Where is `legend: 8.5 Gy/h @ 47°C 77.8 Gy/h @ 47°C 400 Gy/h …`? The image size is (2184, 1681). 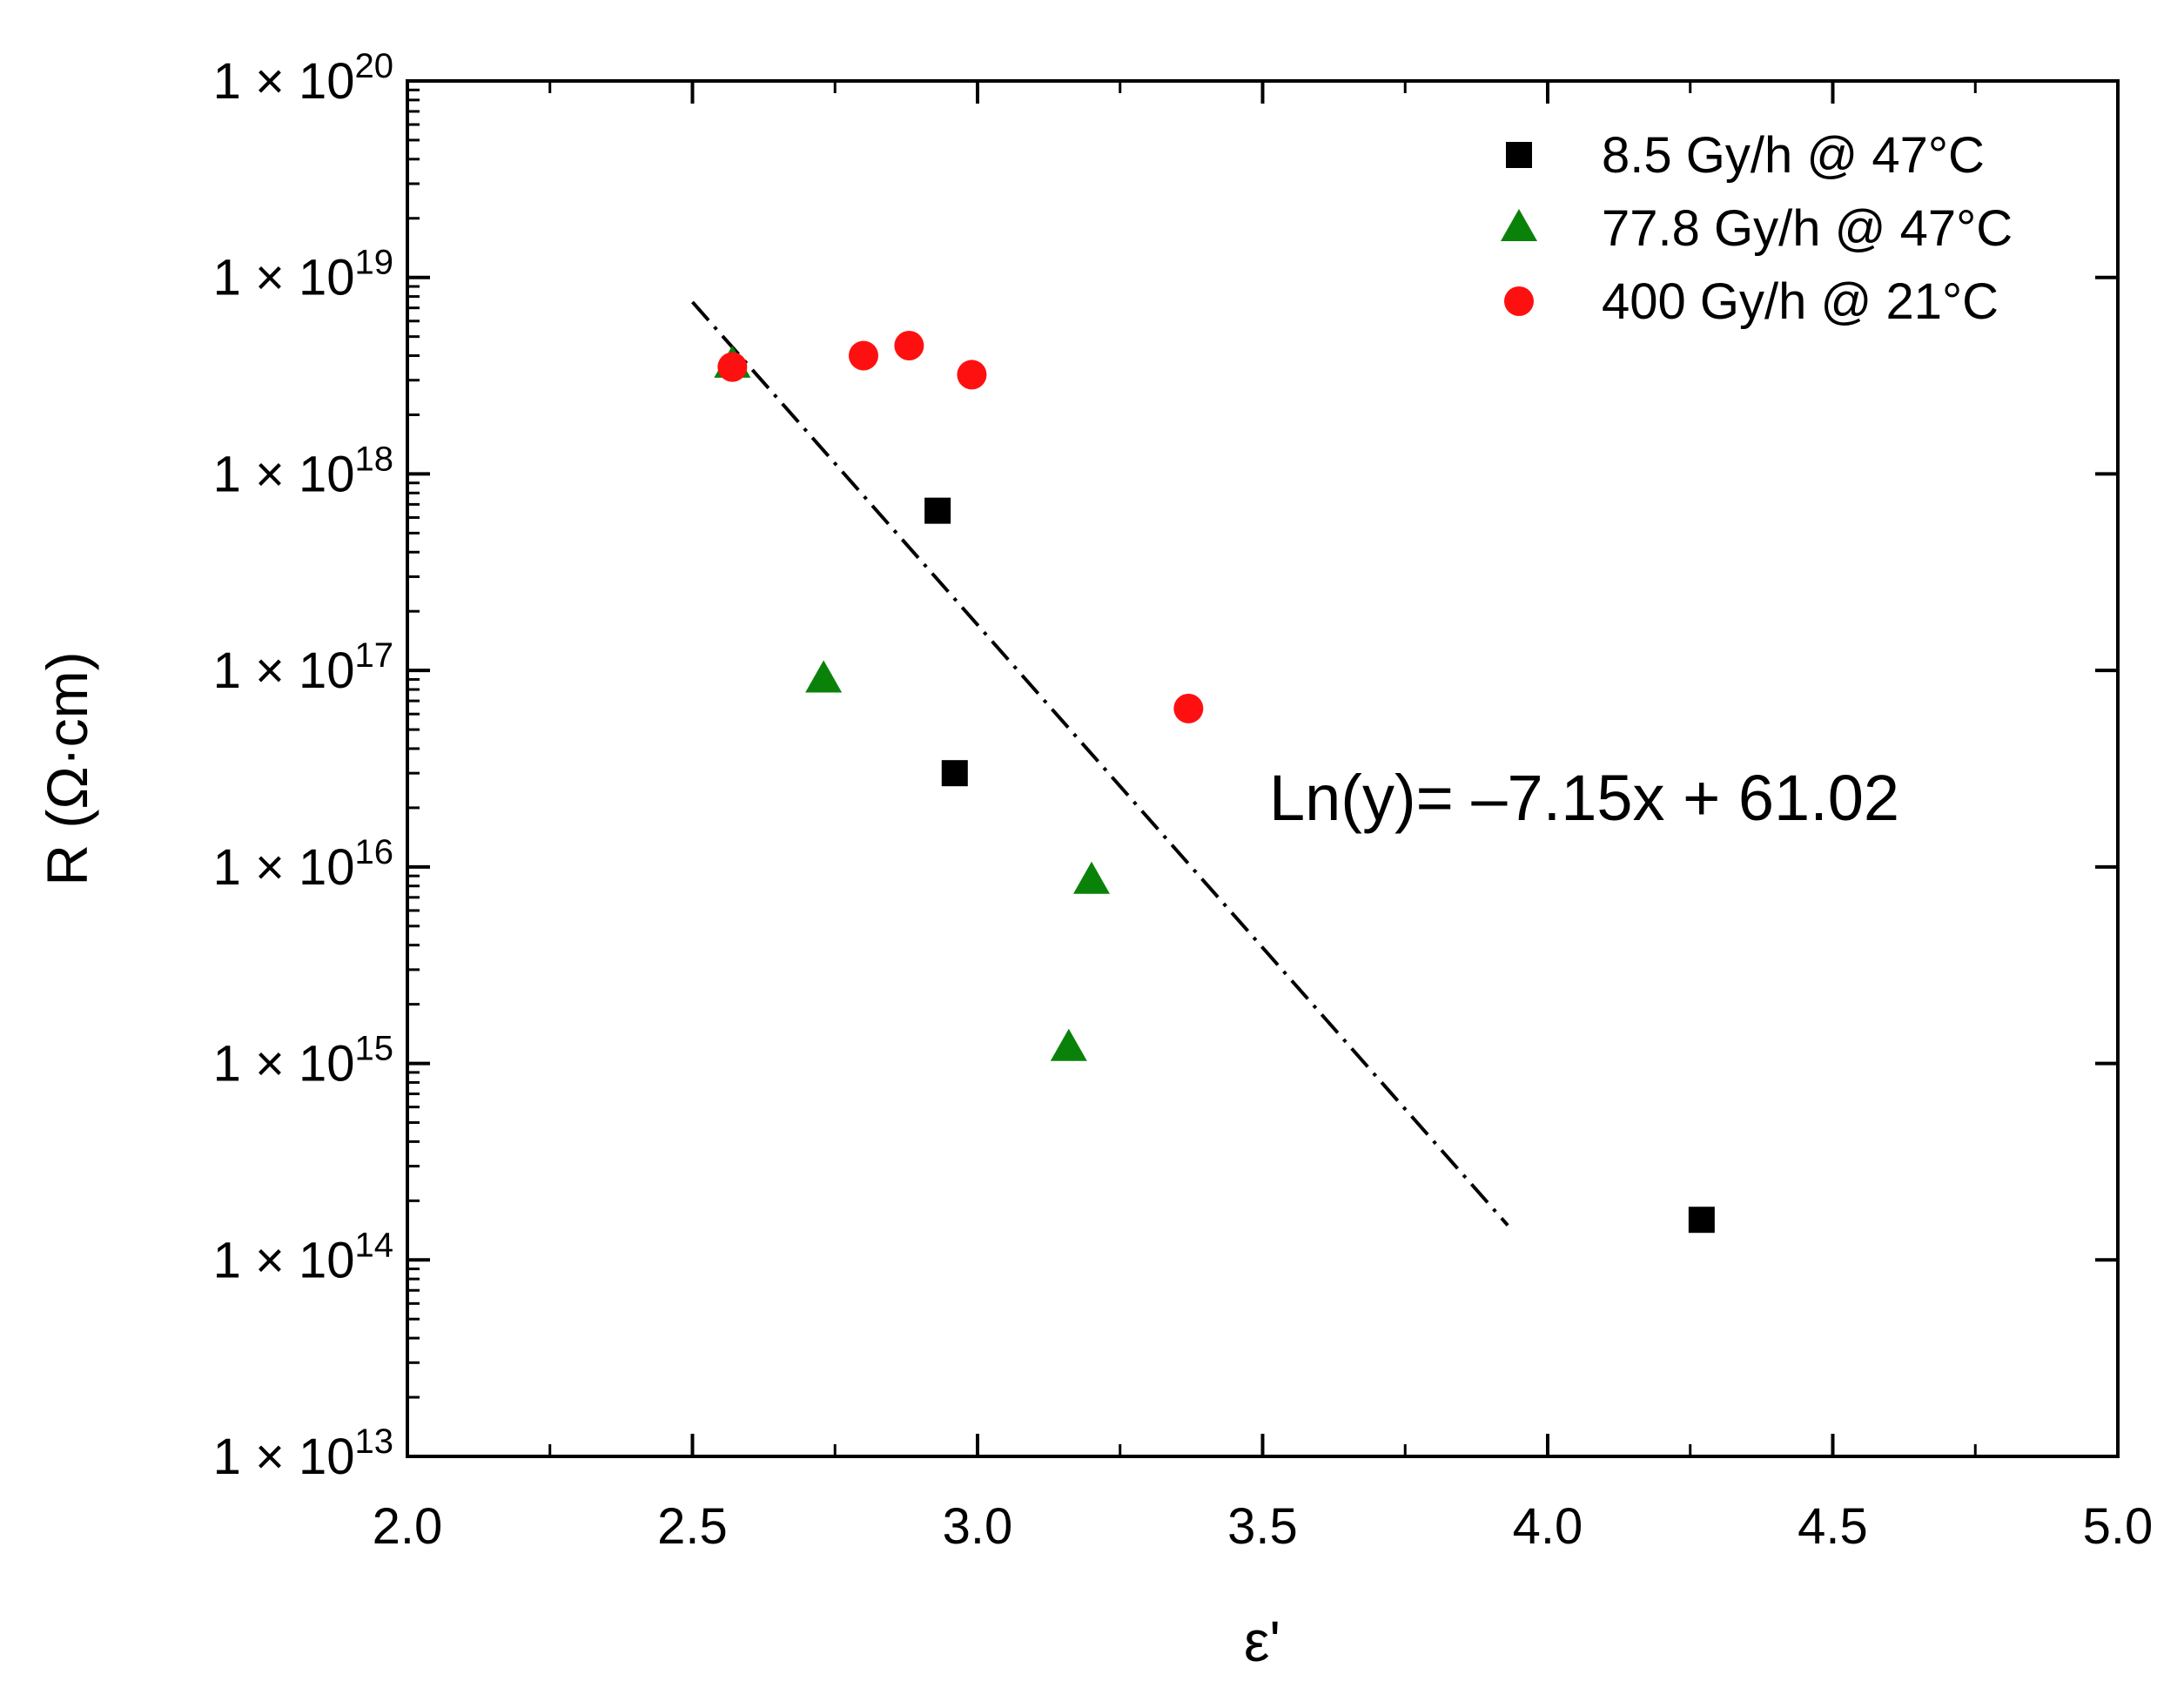
legend: 8.5 Gy/h @ 47°C 77.8 Gy/h @ 47°C 400 Gy/h … is located at coordinates (1757, 228).